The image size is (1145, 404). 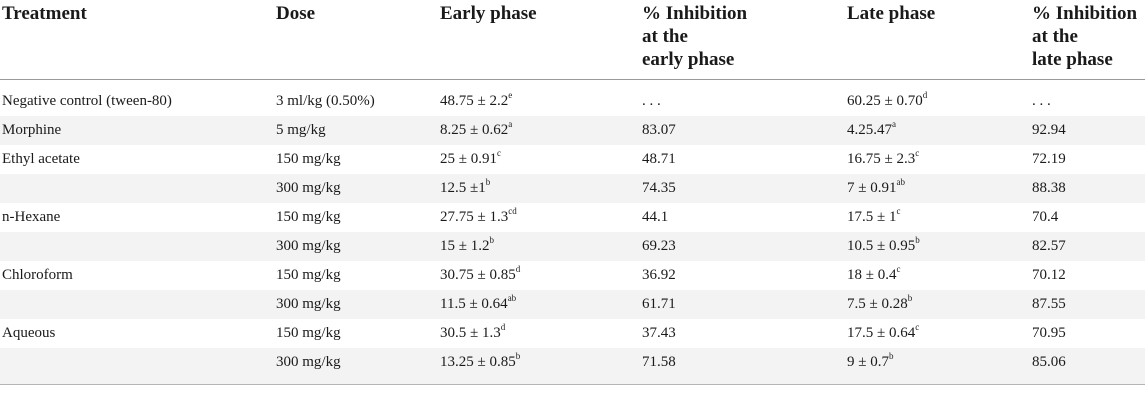 What do you see at coordinates (474, 304) in the screenshot?
I see `cell-early-phase-value: 11.5 ± 0.64` at bounding box center [474, 304].